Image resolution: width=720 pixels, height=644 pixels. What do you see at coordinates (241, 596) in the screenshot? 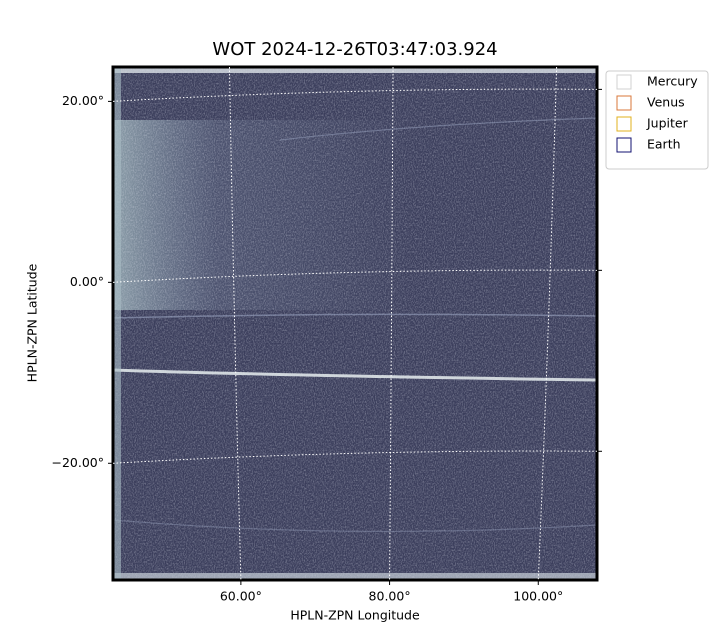
I see `x-tick-label: 60.00°` at bounding box center [241, 596].